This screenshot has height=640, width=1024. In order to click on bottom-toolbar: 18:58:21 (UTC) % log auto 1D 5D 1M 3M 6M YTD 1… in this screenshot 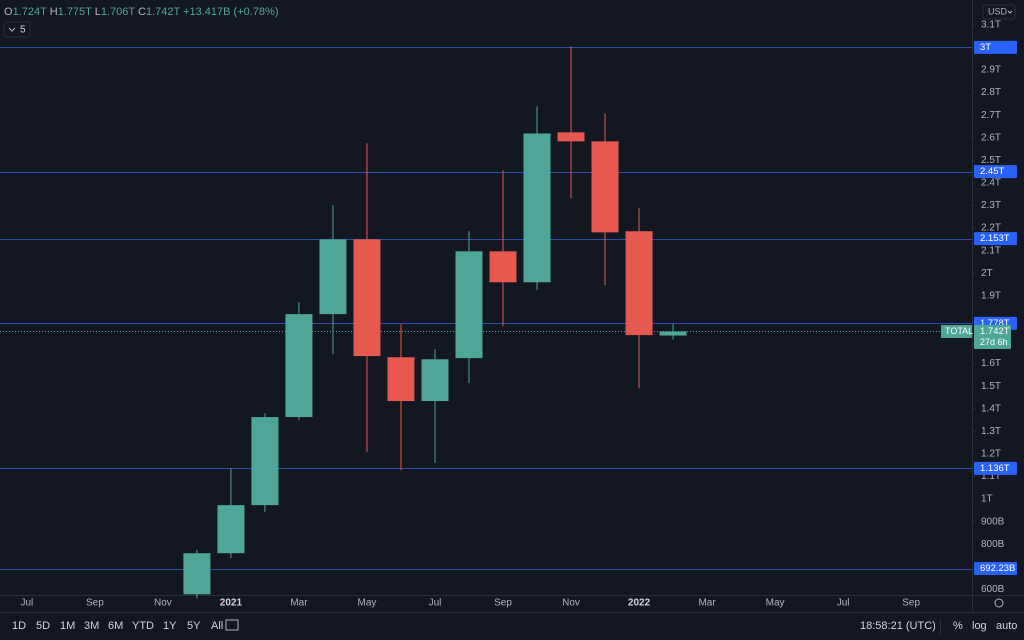, I will do `click(514, 626)`.